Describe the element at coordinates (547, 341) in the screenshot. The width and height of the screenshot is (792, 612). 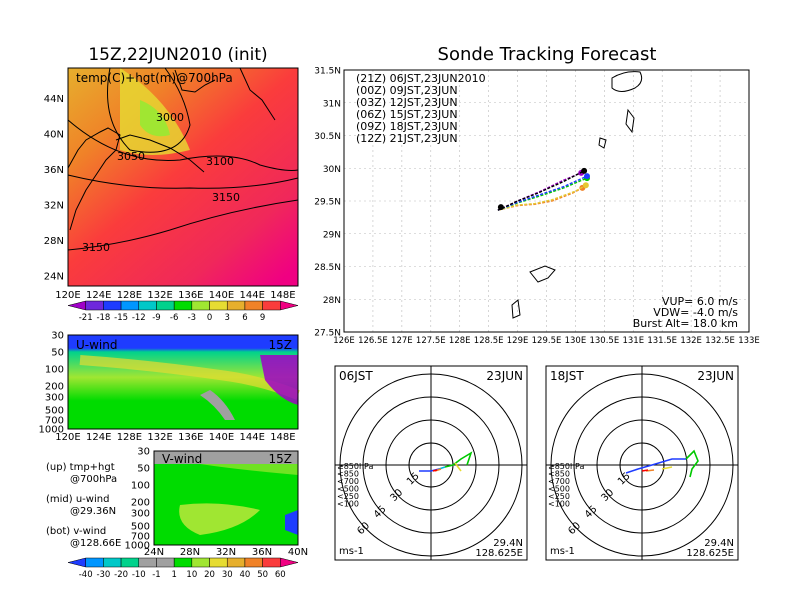
I see `lon-tick-label: 129.5E` at that location.